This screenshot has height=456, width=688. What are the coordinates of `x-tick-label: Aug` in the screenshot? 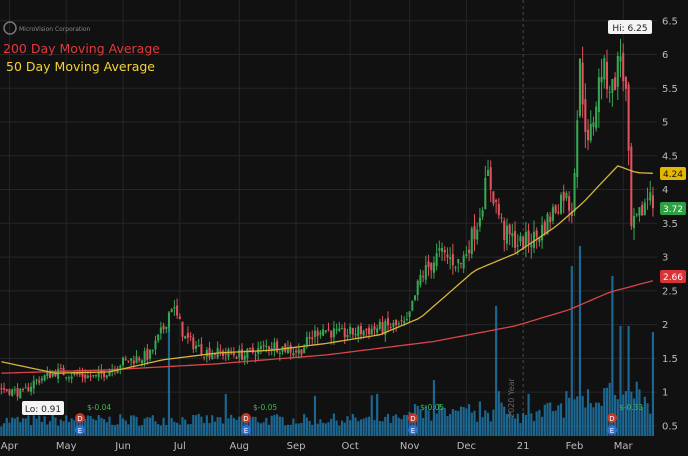 It's located at (240, 446).